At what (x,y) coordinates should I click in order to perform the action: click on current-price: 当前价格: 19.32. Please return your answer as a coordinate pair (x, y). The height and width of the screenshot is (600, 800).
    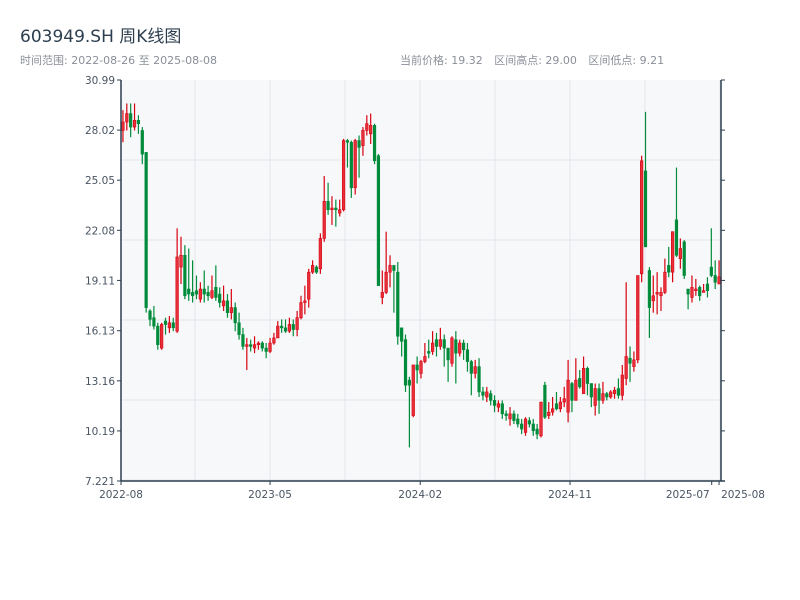
    Looking at the image, I should click on (441, 60).